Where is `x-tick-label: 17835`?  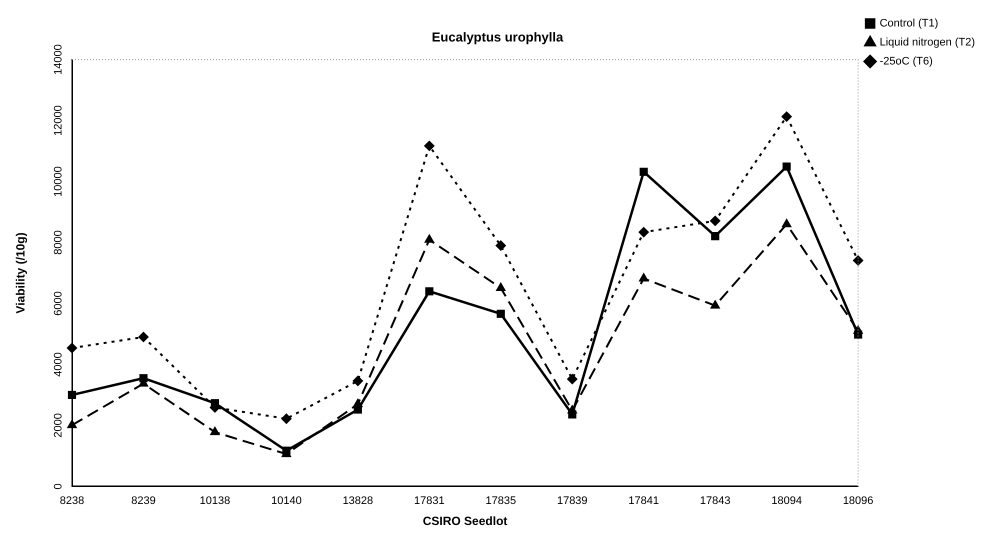 x-tick-label: 17835 is located at coordinates (500, 501).